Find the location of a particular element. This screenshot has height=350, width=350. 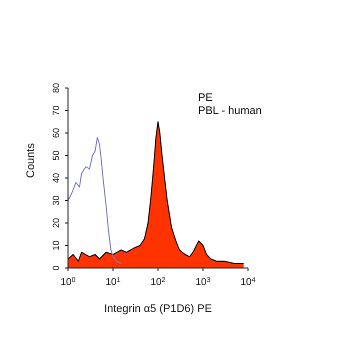

y-tick-label: 30 is located at coordinates (56, 200).